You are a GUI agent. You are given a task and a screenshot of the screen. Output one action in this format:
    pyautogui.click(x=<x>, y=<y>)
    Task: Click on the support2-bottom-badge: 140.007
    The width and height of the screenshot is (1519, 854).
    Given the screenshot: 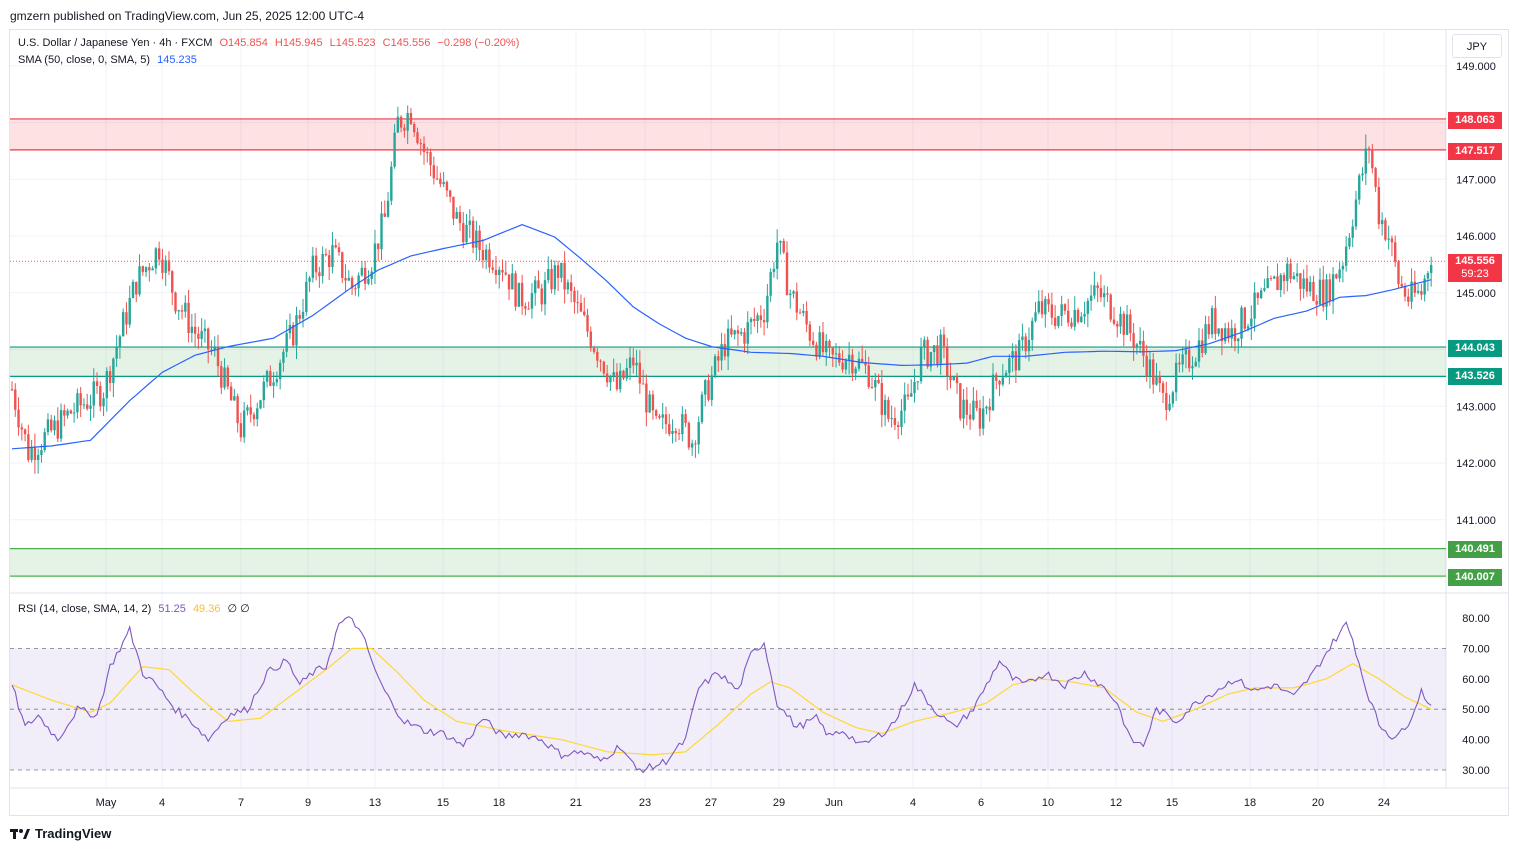 What is the action you would take?
    pyautogui.click(x=1475, y=577)
    